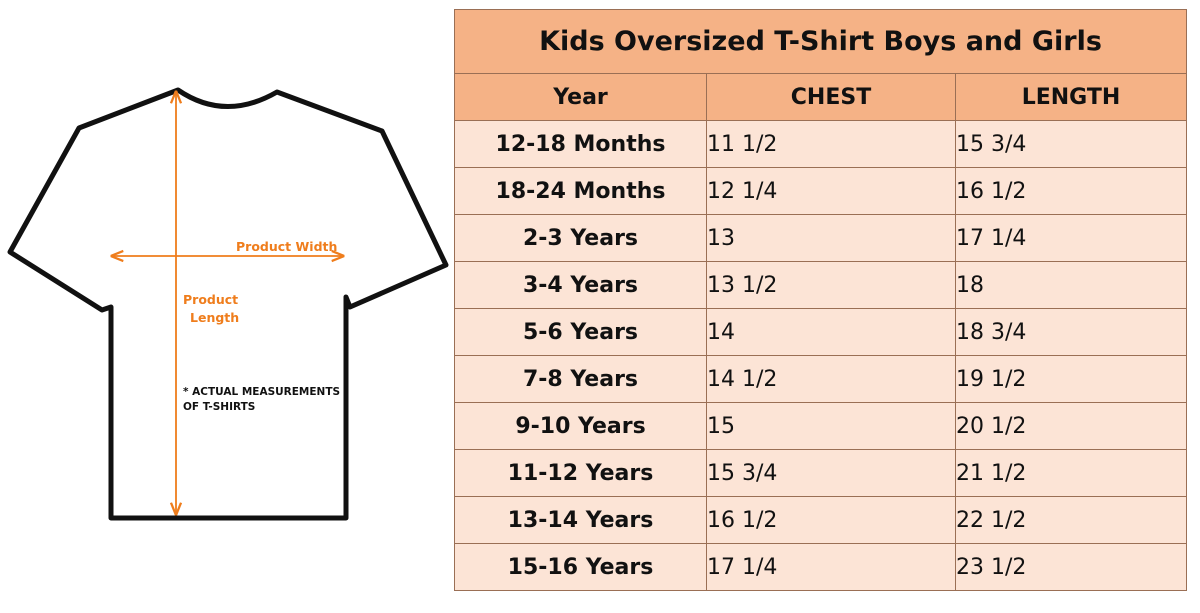 The image size is (1200, 613). I want to click on chest-cell: 13, so click(831, 238).